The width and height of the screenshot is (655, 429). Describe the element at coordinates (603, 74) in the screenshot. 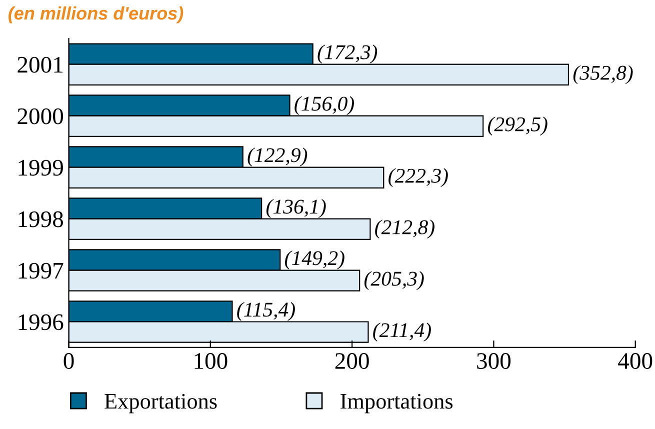

I see `data-label: (352,8)` at that location.